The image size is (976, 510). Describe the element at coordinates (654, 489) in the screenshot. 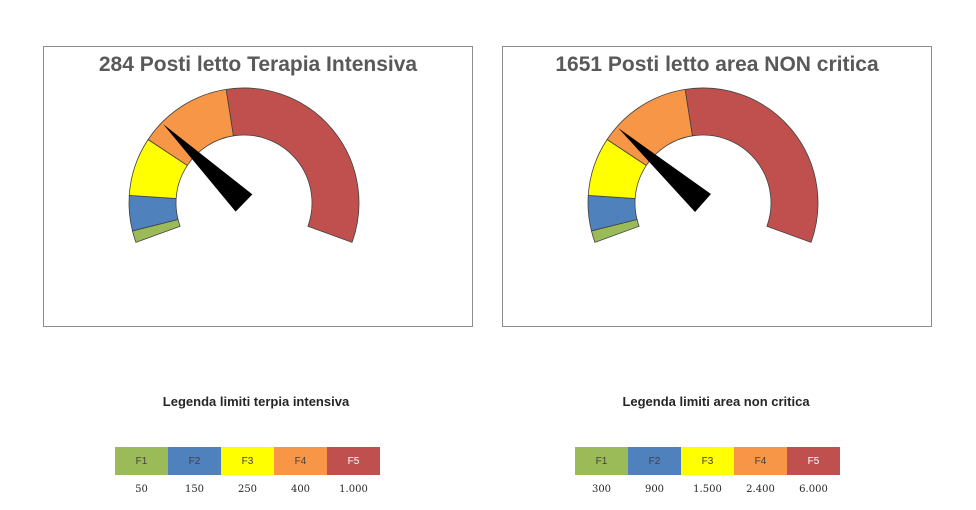

I see `legend-value: 900` at that location.